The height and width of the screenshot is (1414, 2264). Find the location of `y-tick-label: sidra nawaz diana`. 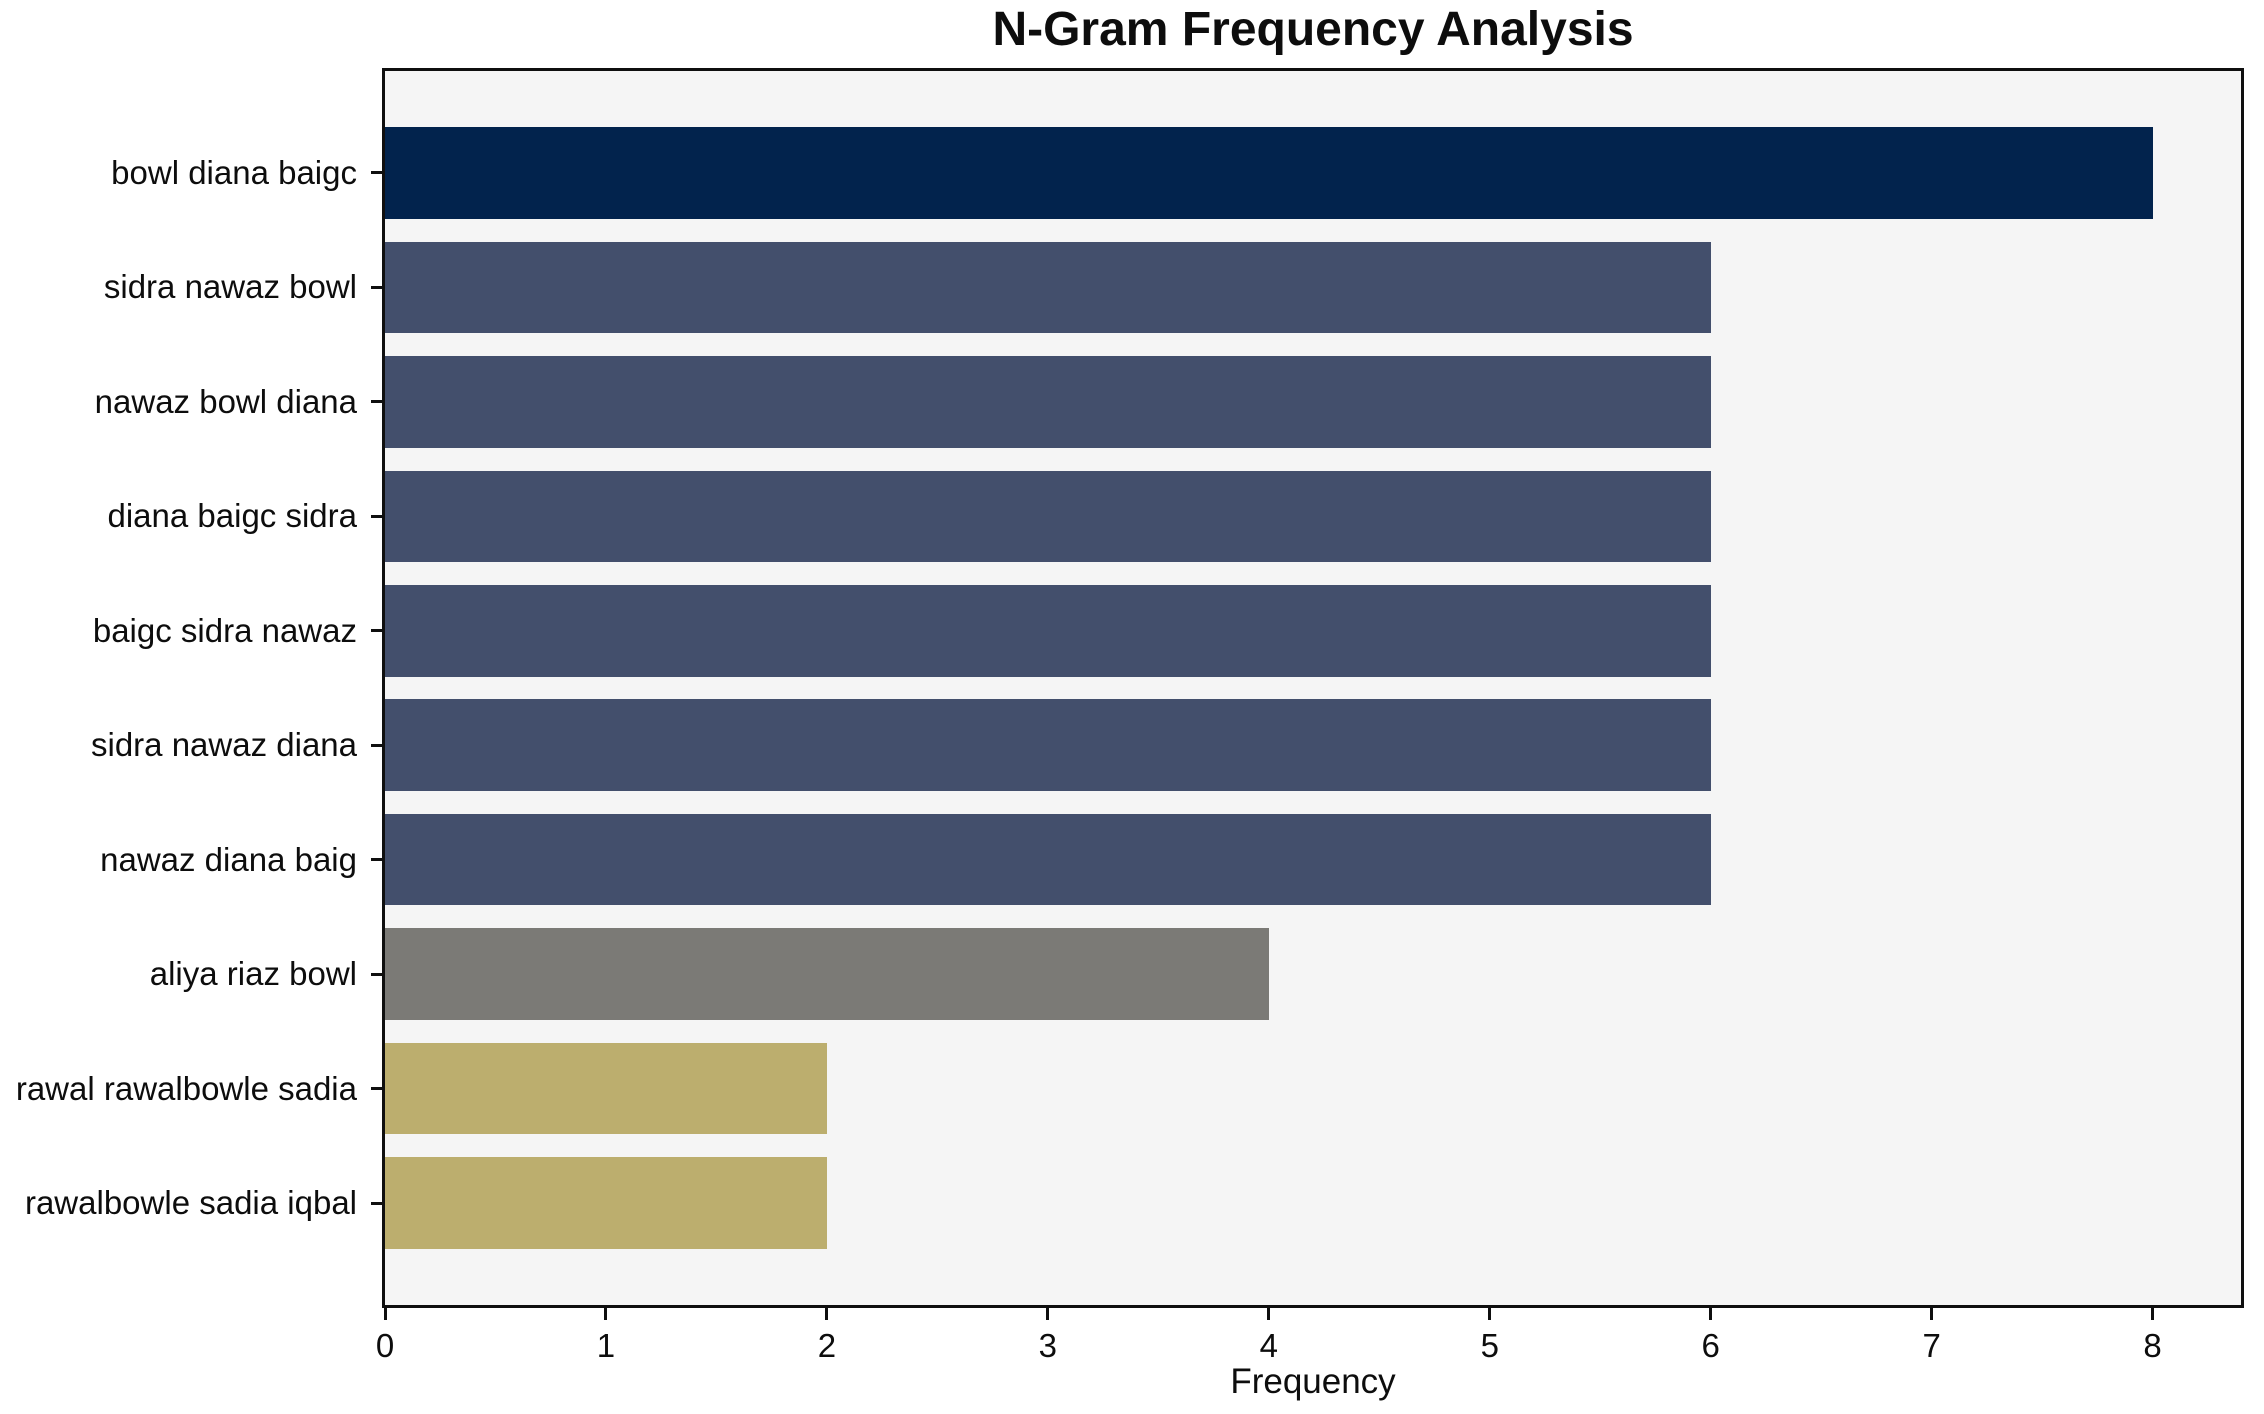

y-tick-label: sidra nawaz diana is located at coordinates (224, 745).